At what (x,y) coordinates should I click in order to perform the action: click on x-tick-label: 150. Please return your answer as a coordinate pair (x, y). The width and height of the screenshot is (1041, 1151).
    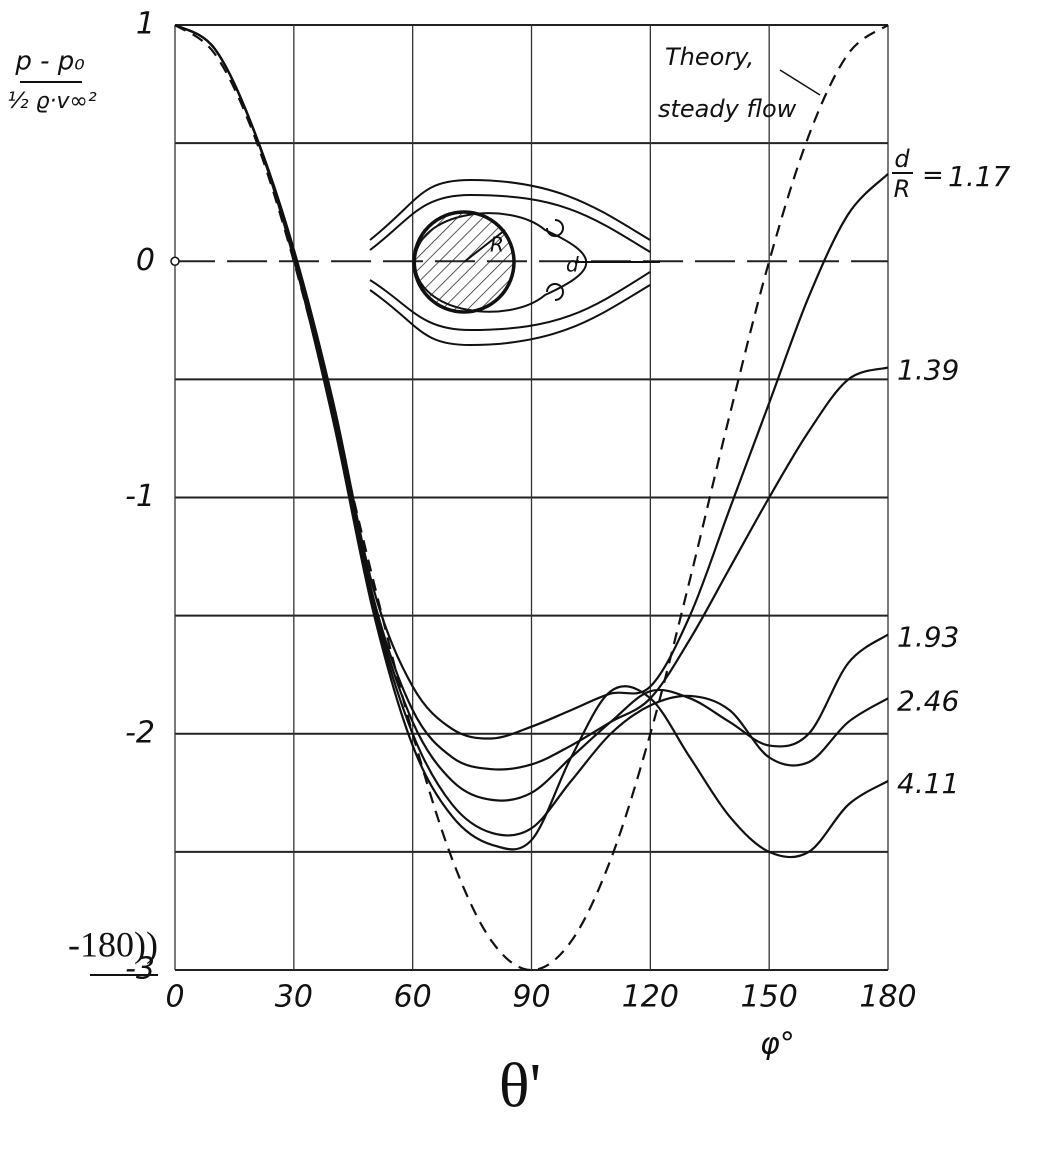
    Looking at the image, I should click on (769, 997).